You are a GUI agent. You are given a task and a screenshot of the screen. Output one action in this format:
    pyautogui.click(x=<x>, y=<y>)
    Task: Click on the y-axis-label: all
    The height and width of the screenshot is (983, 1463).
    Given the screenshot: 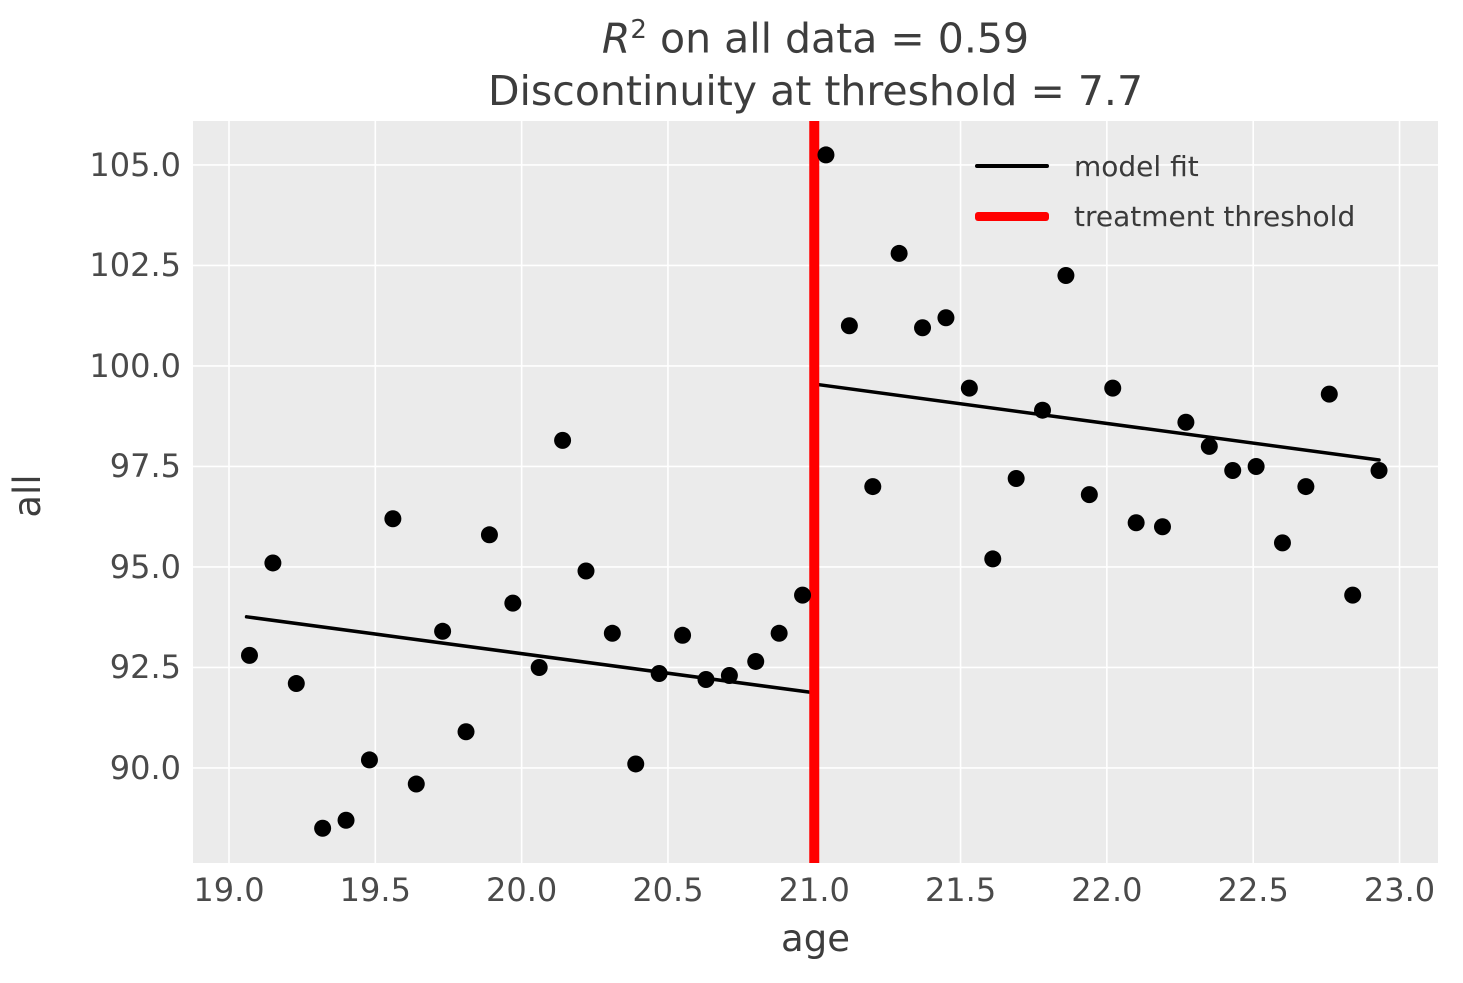 What is the action you would take?
    pyautogui.click(x=27, y=496)
    